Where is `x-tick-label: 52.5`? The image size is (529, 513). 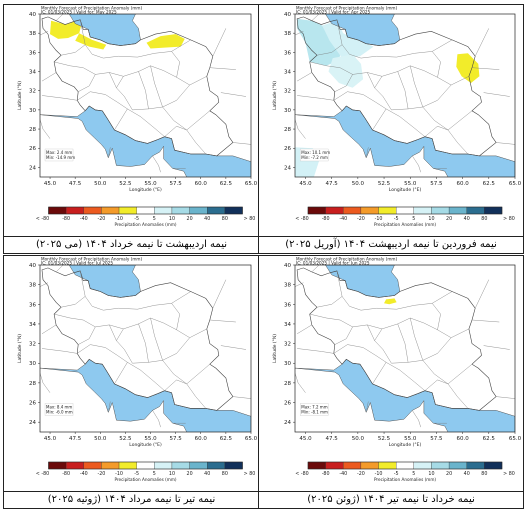 x-tick-label: 52.5 is located at coordinates (125, 439).